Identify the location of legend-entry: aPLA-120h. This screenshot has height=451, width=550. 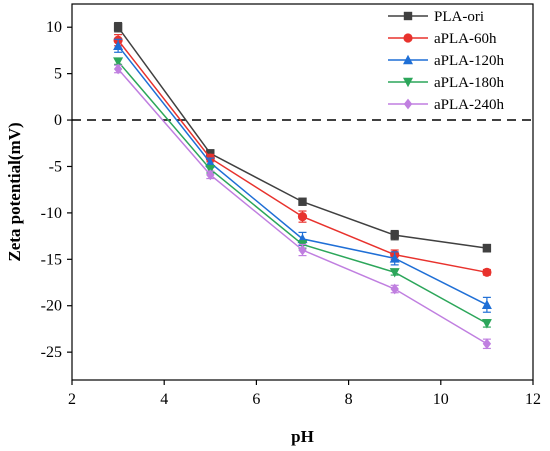
(446, 61).